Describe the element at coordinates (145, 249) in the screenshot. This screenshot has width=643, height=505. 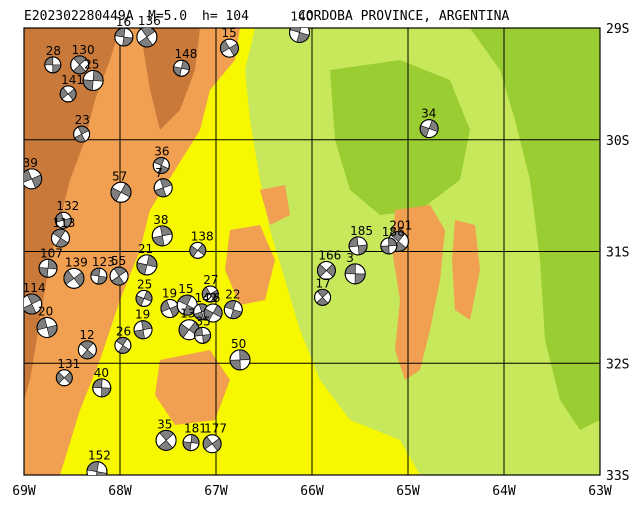
I see `event-depth-label: 21` at that location.